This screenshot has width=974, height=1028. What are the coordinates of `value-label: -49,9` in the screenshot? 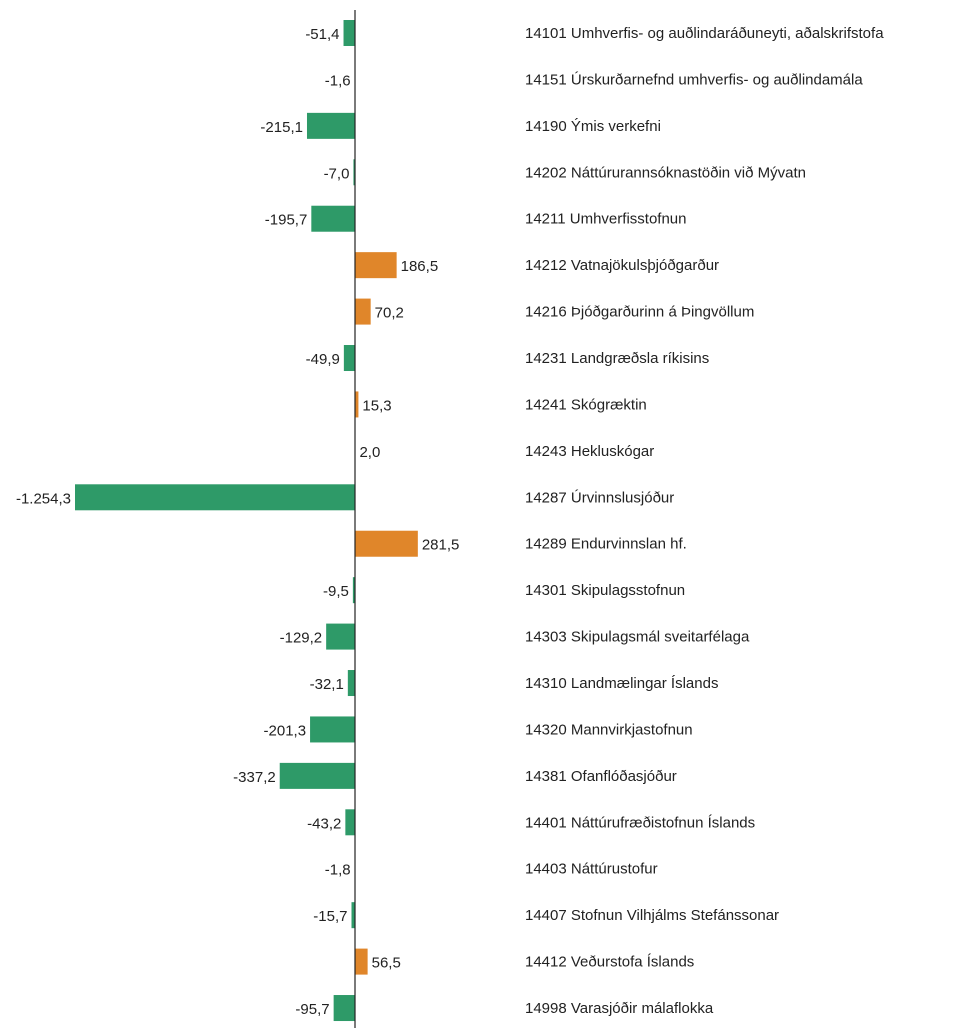 It's located at (323, 359).